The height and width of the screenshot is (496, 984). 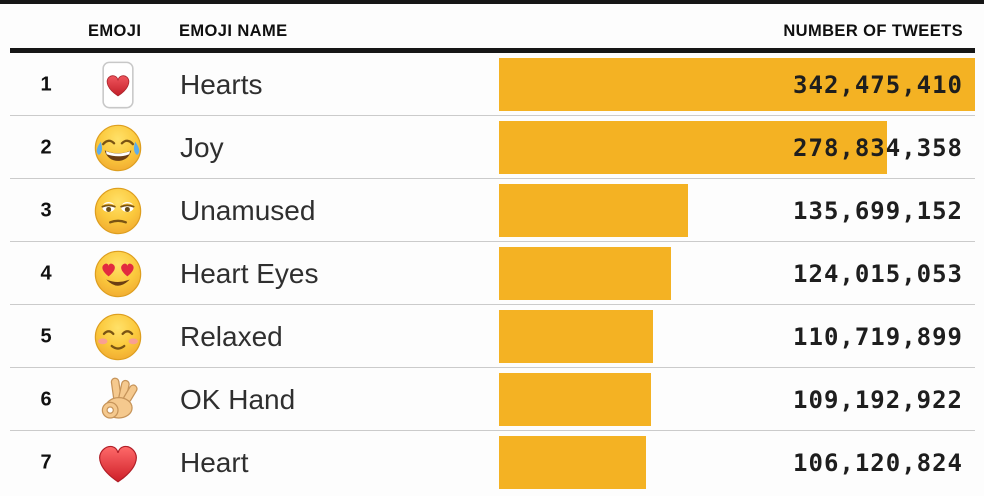 I want to click on emoji-name-label: Joy, so click(x=202, y=147).